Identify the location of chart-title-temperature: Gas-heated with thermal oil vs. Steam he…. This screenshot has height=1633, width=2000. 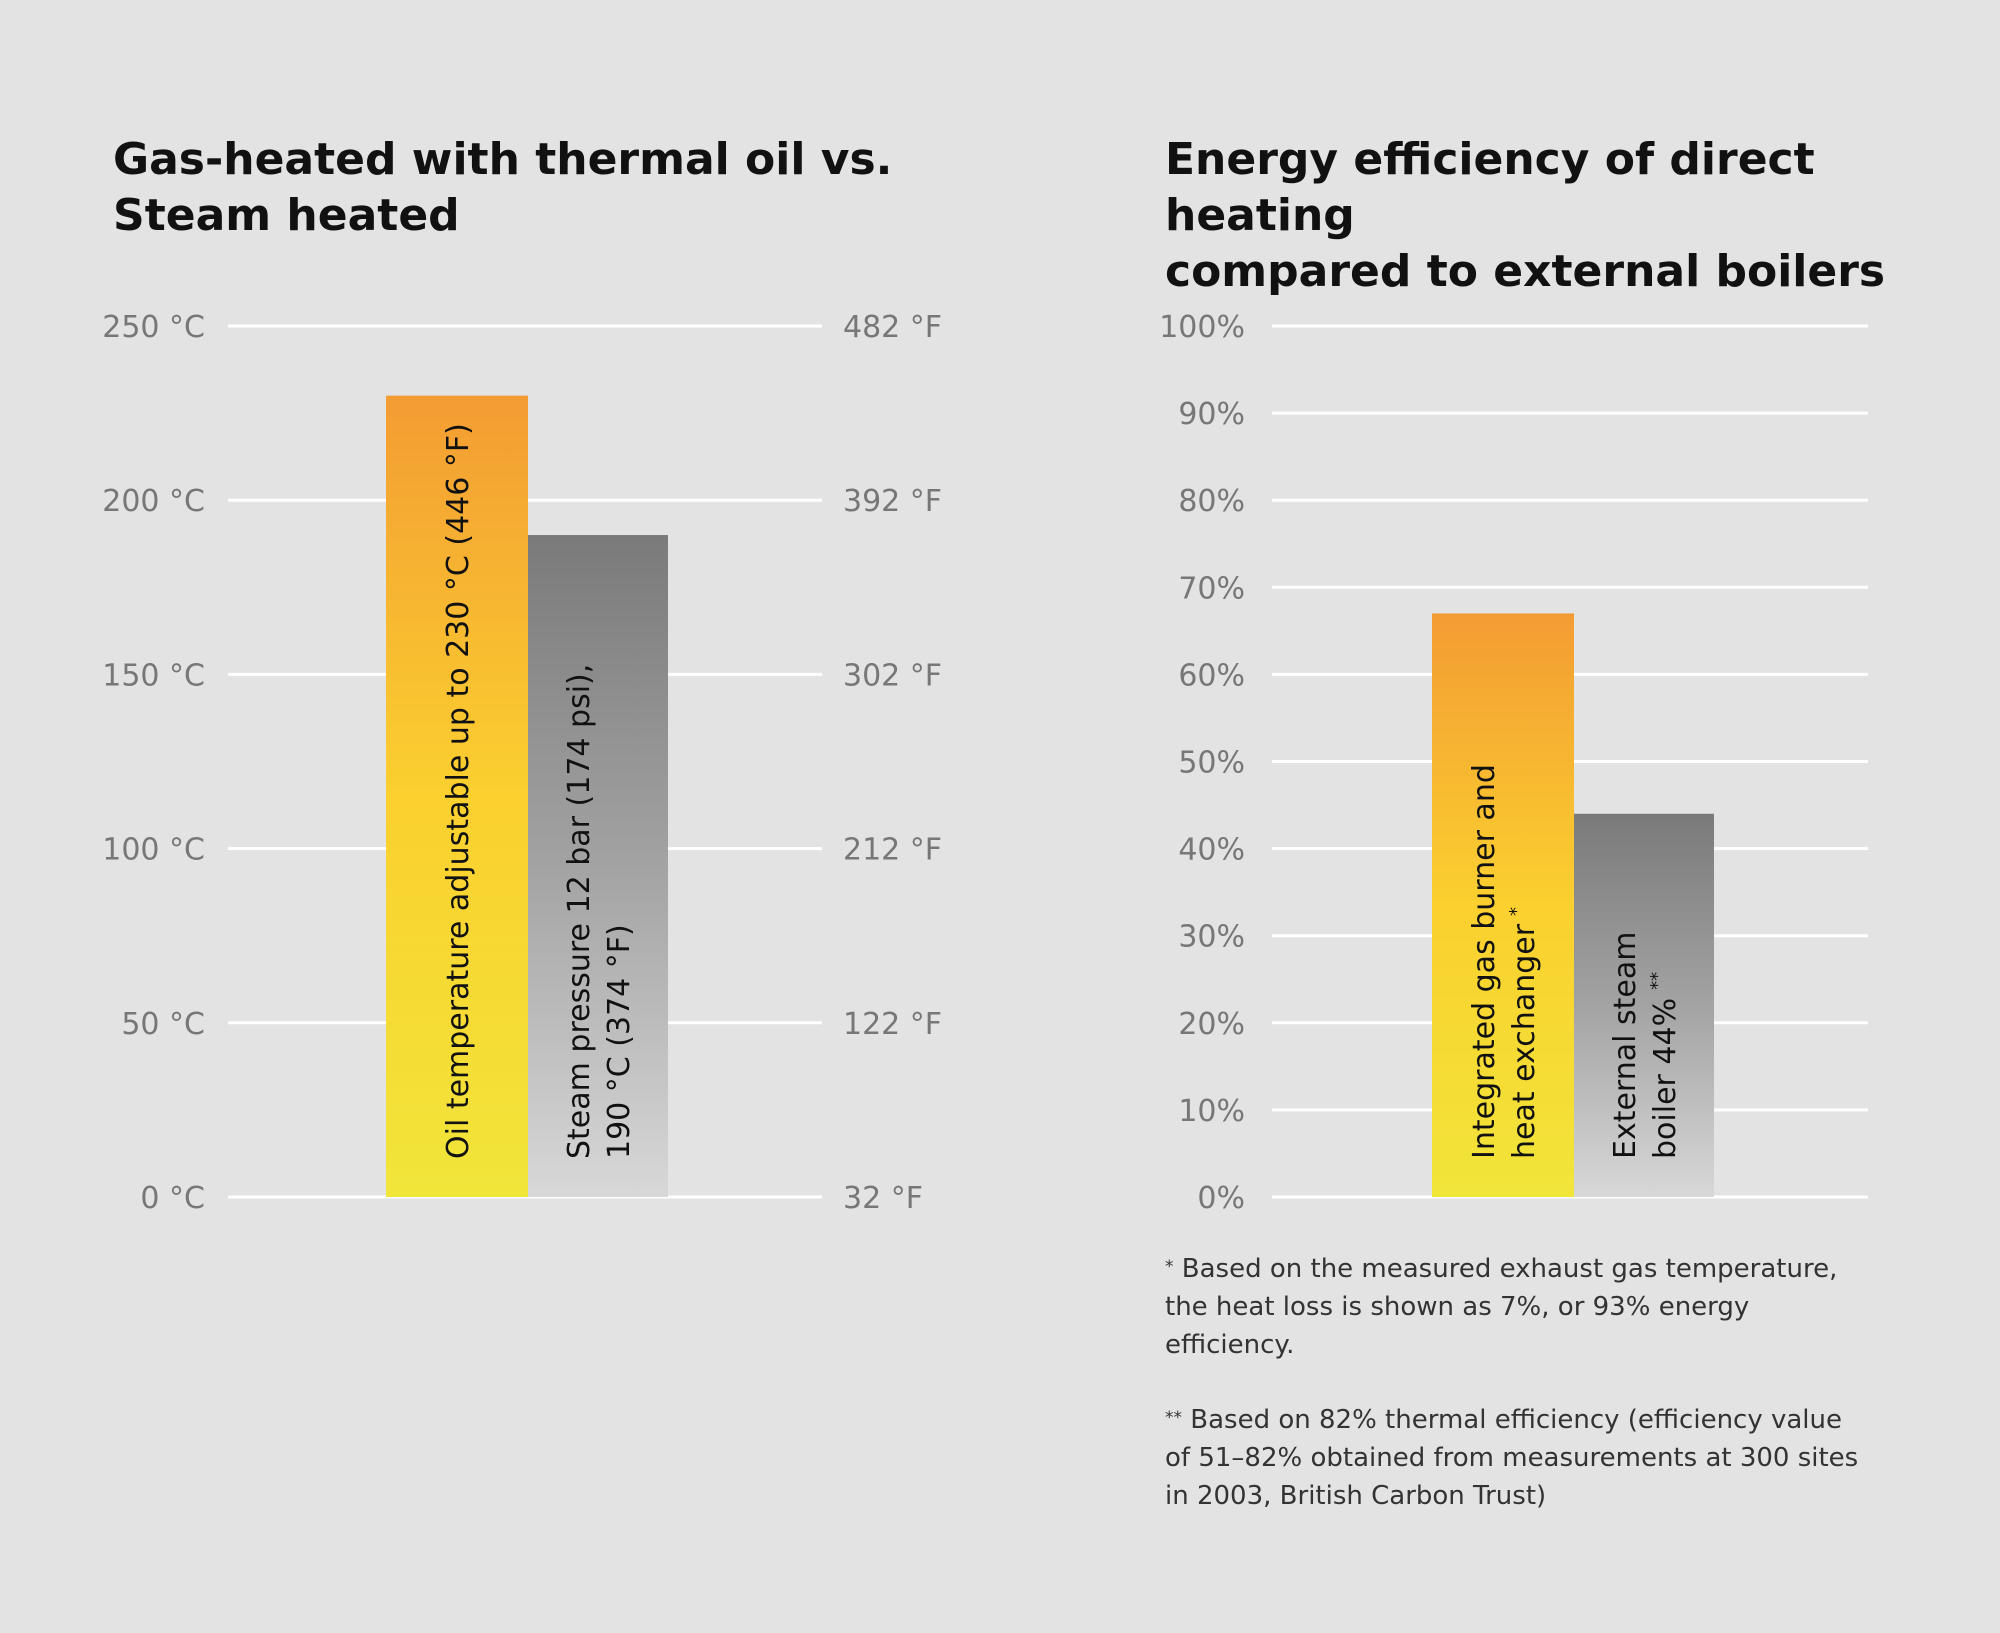
(503, 187).